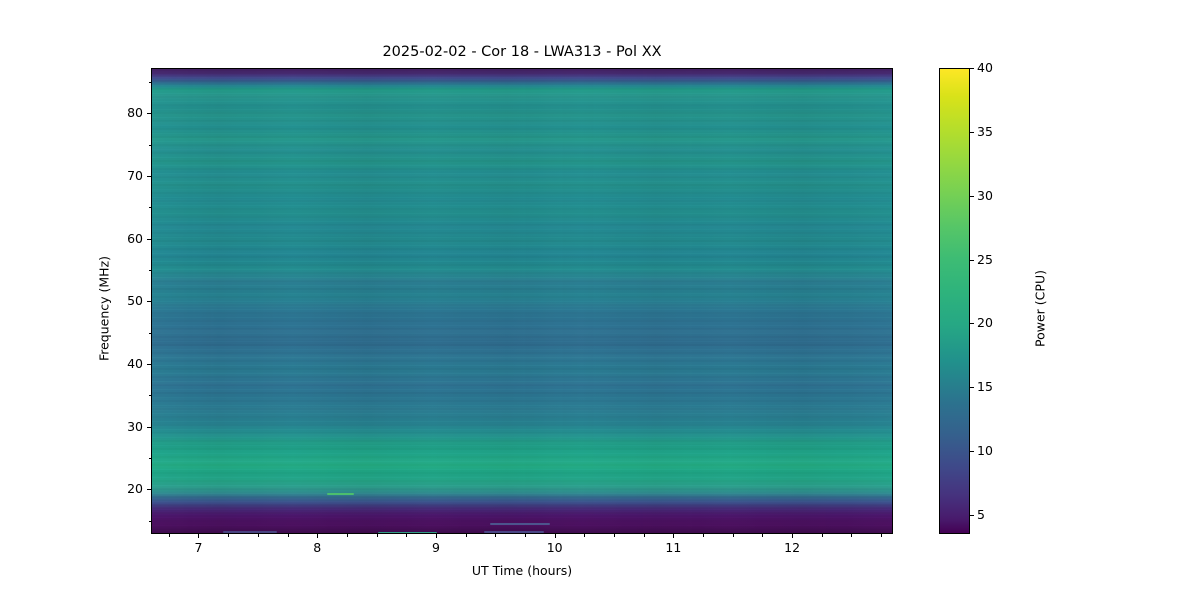 Image resolution: width=1200 pixels, height=600 pixels. I want to click on x-ticklabel: 7, so click(198, 547).